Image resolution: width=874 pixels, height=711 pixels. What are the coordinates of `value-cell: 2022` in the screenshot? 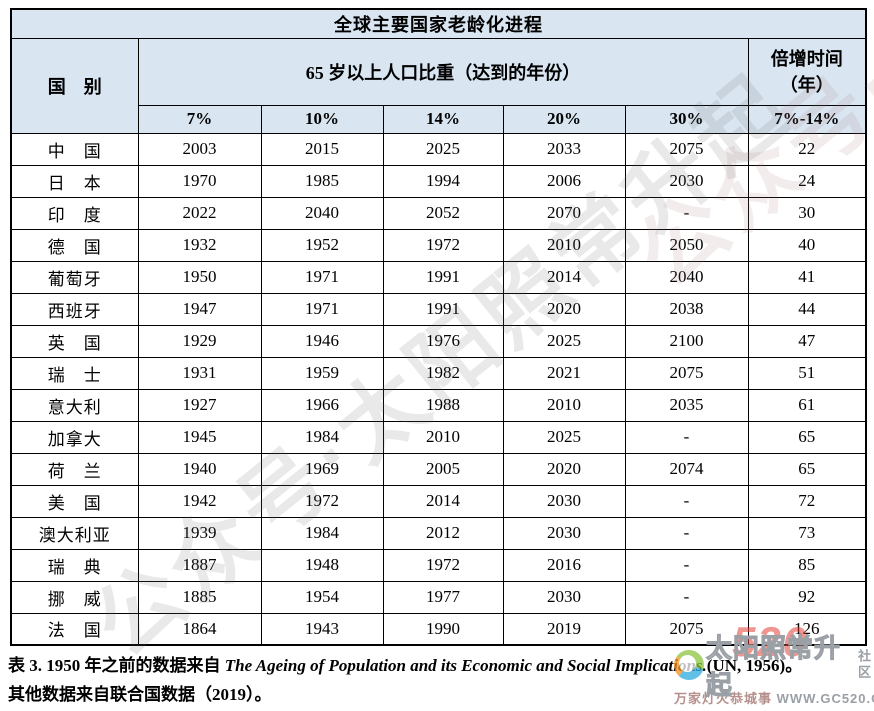 It's located at (199, 213).